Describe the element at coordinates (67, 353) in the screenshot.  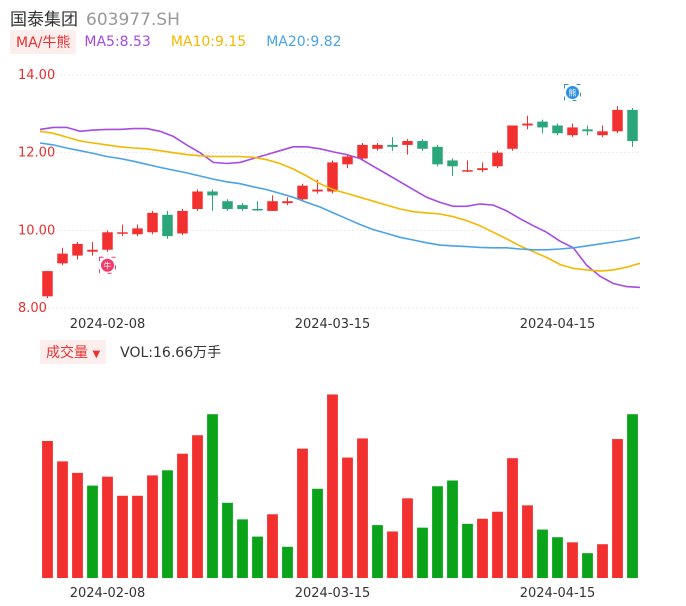
I see `volume-tag-label: 成交量` at that location.